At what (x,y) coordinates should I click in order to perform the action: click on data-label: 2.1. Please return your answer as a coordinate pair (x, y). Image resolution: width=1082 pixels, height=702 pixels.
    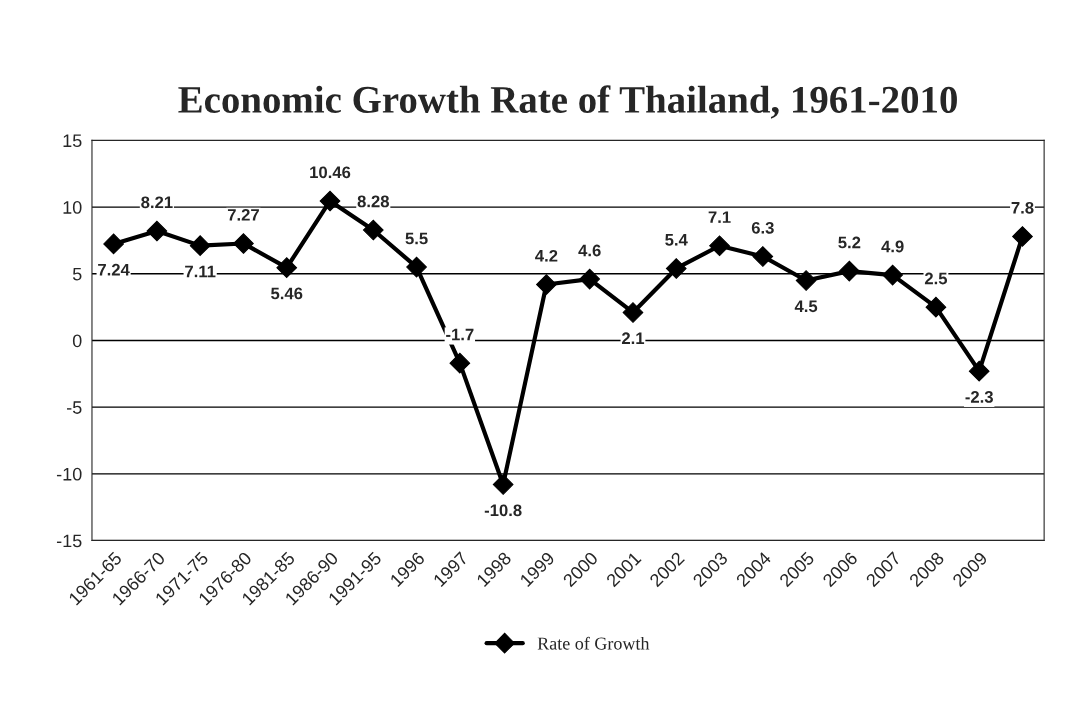
    Looking at the image, I should click on (633, 338).